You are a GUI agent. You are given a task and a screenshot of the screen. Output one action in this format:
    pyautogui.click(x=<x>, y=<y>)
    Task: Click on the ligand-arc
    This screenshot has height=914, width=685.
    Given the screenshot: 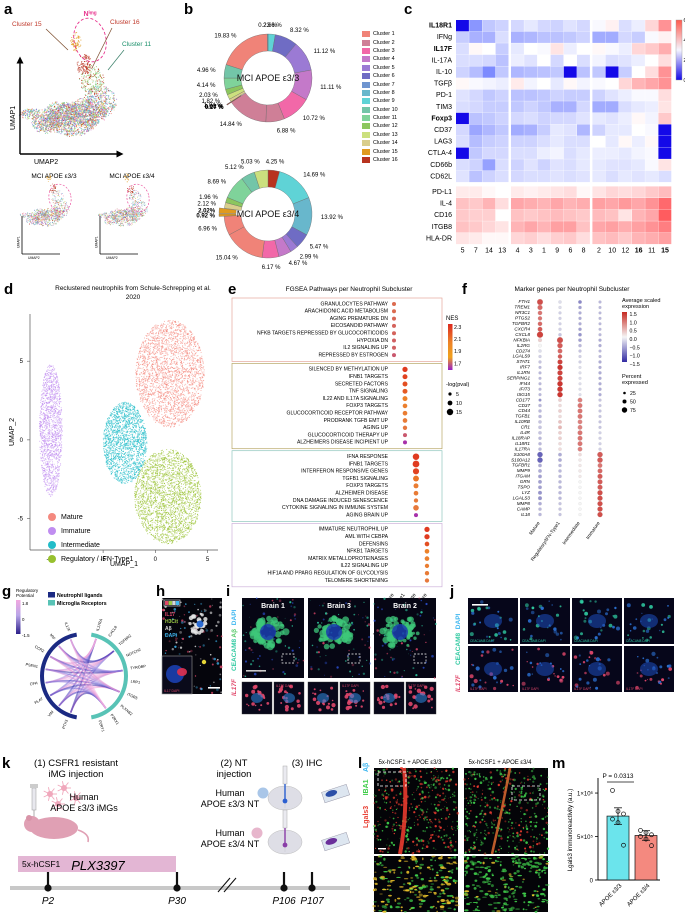 What is the action you would take?
    pyautogui.click(x=58, y=676)
    